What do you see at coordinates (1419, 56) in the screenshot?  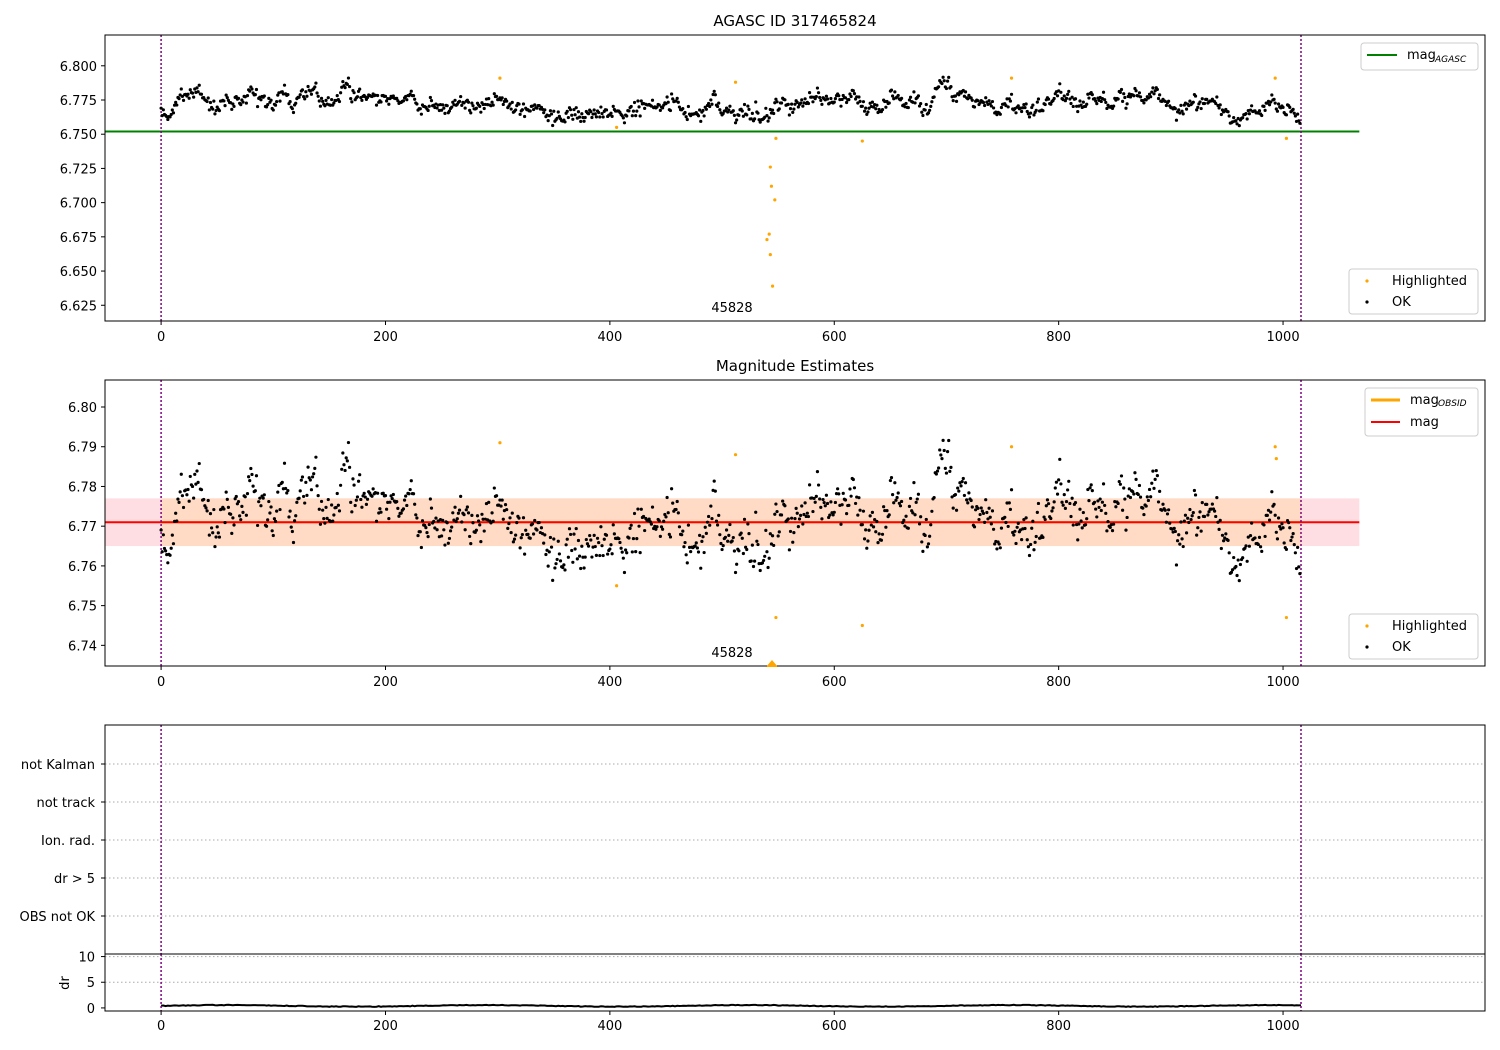 I see `panel-agasc-legend-lines: mag AGASC` at bounding box center [1419, 56].